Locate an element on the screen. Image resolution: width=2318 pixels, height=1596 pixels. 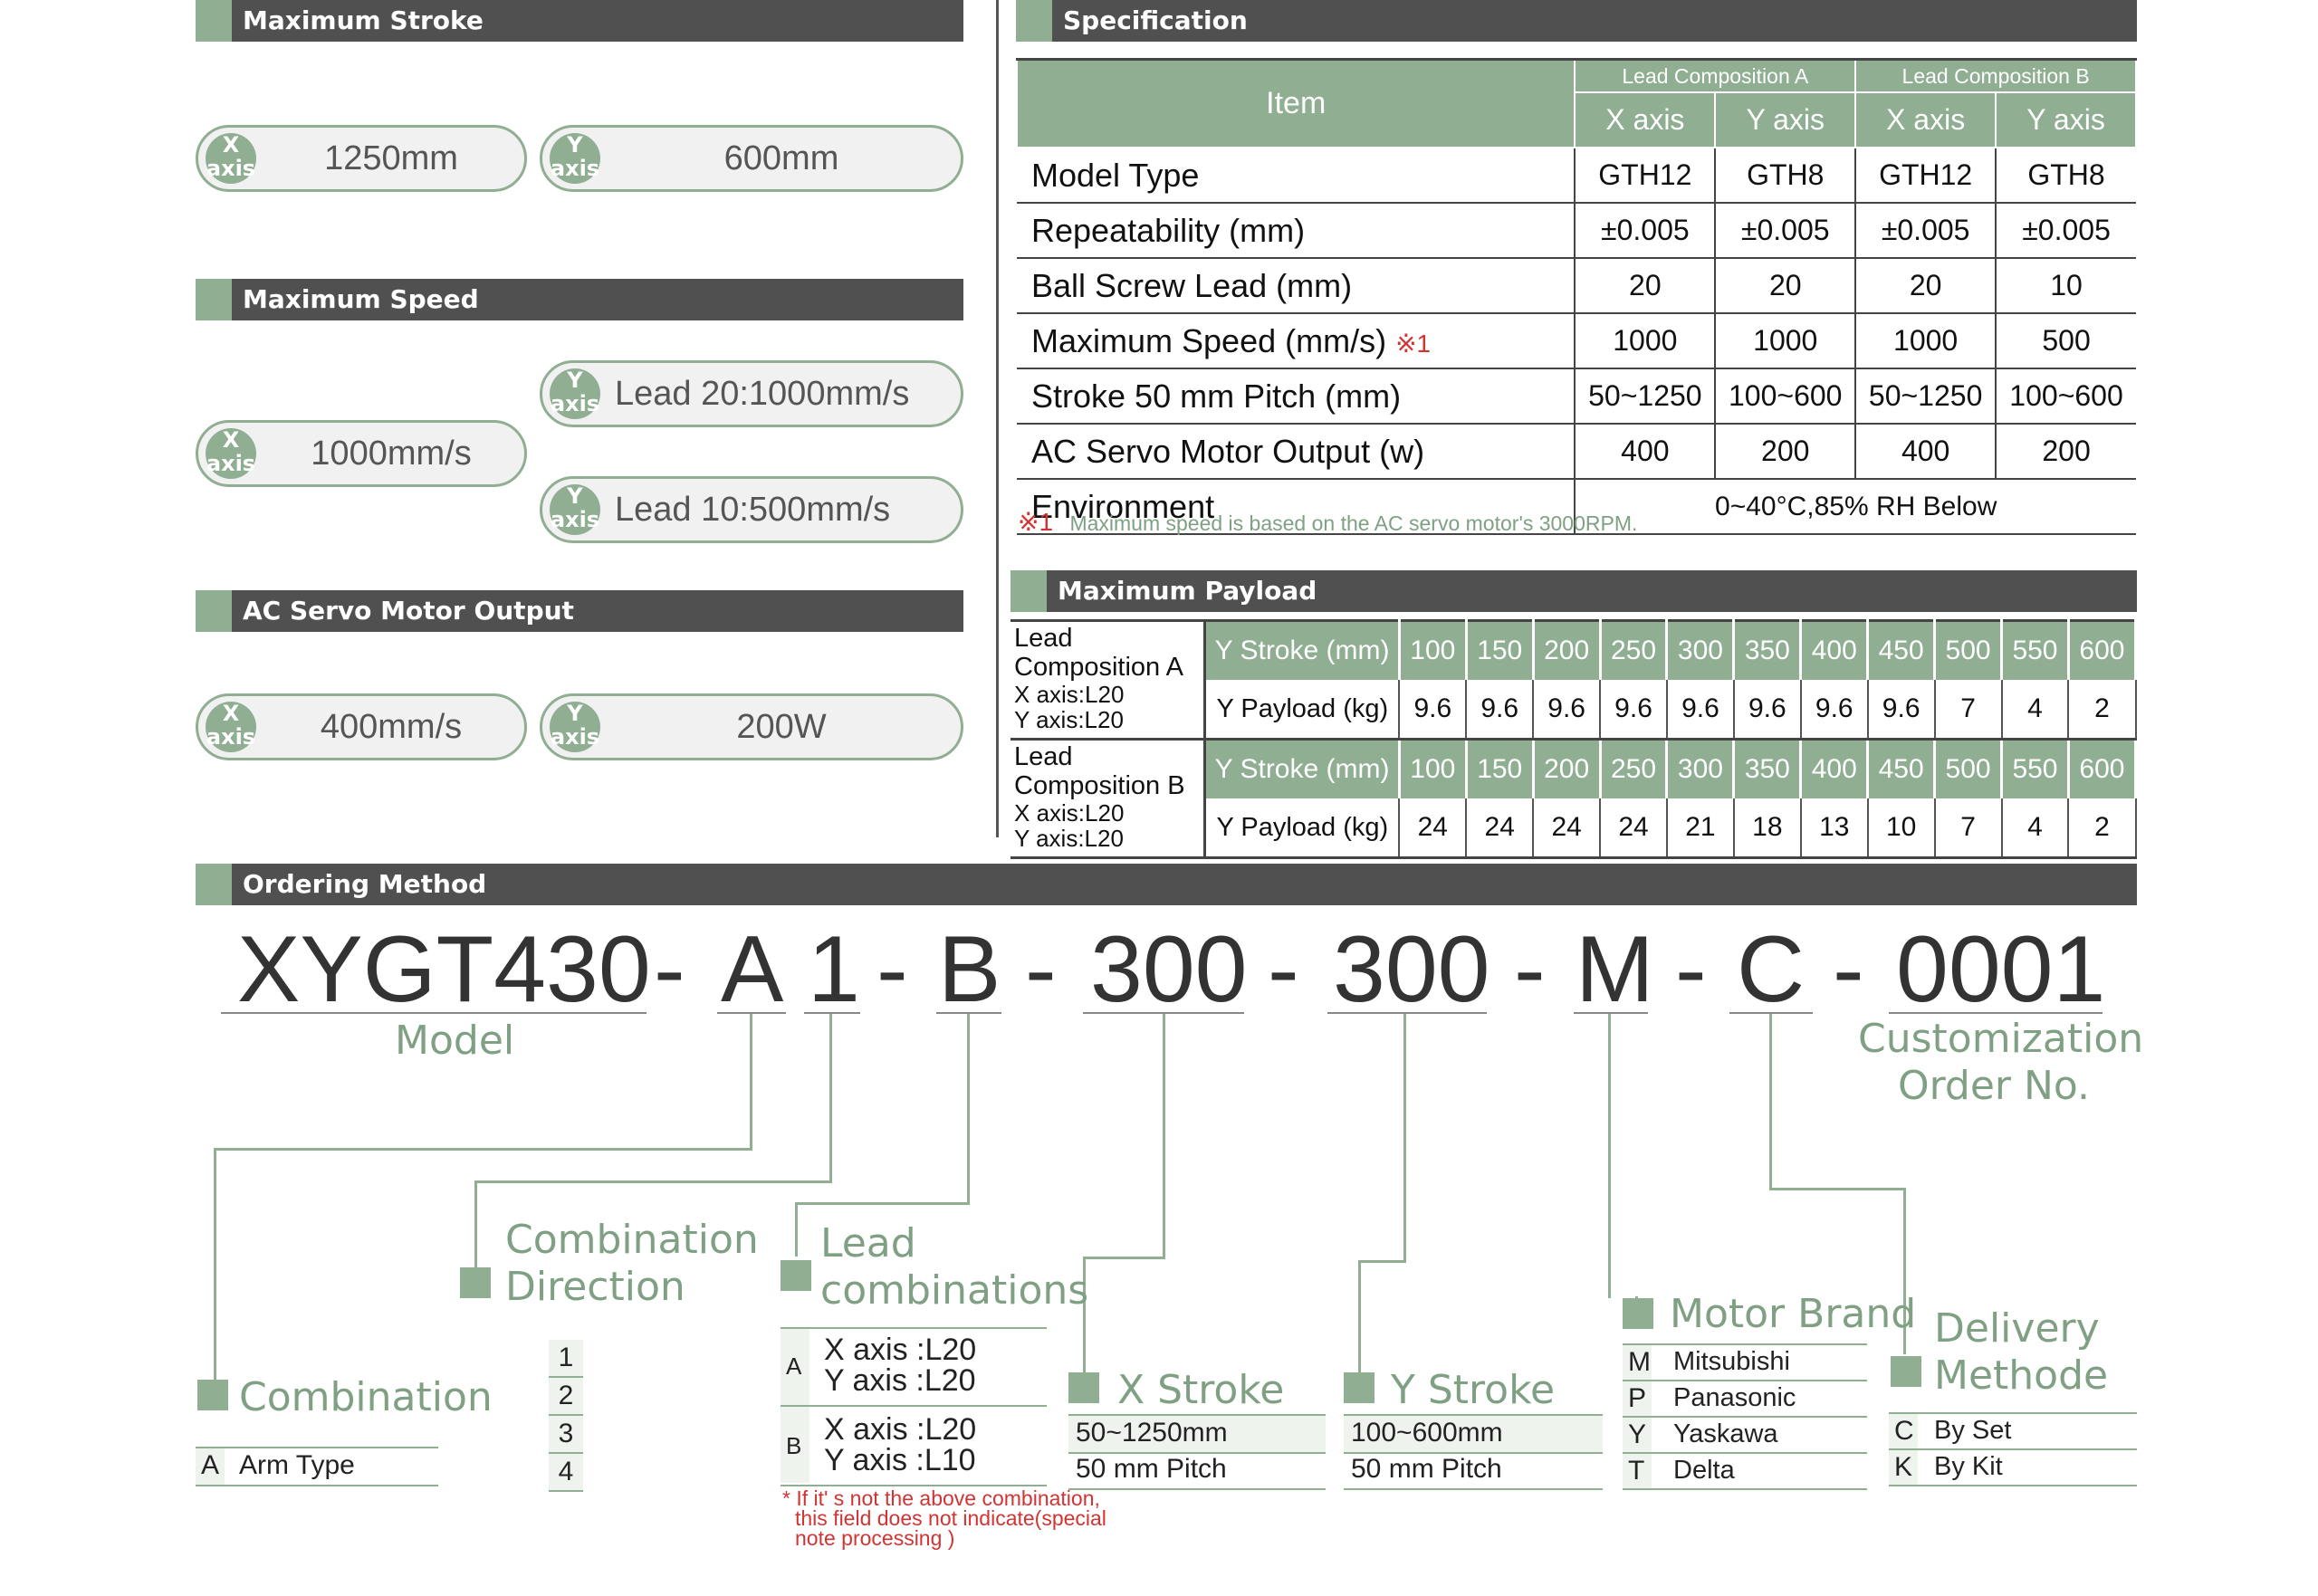
motor-marker is located at coordinates (1638, 1313).